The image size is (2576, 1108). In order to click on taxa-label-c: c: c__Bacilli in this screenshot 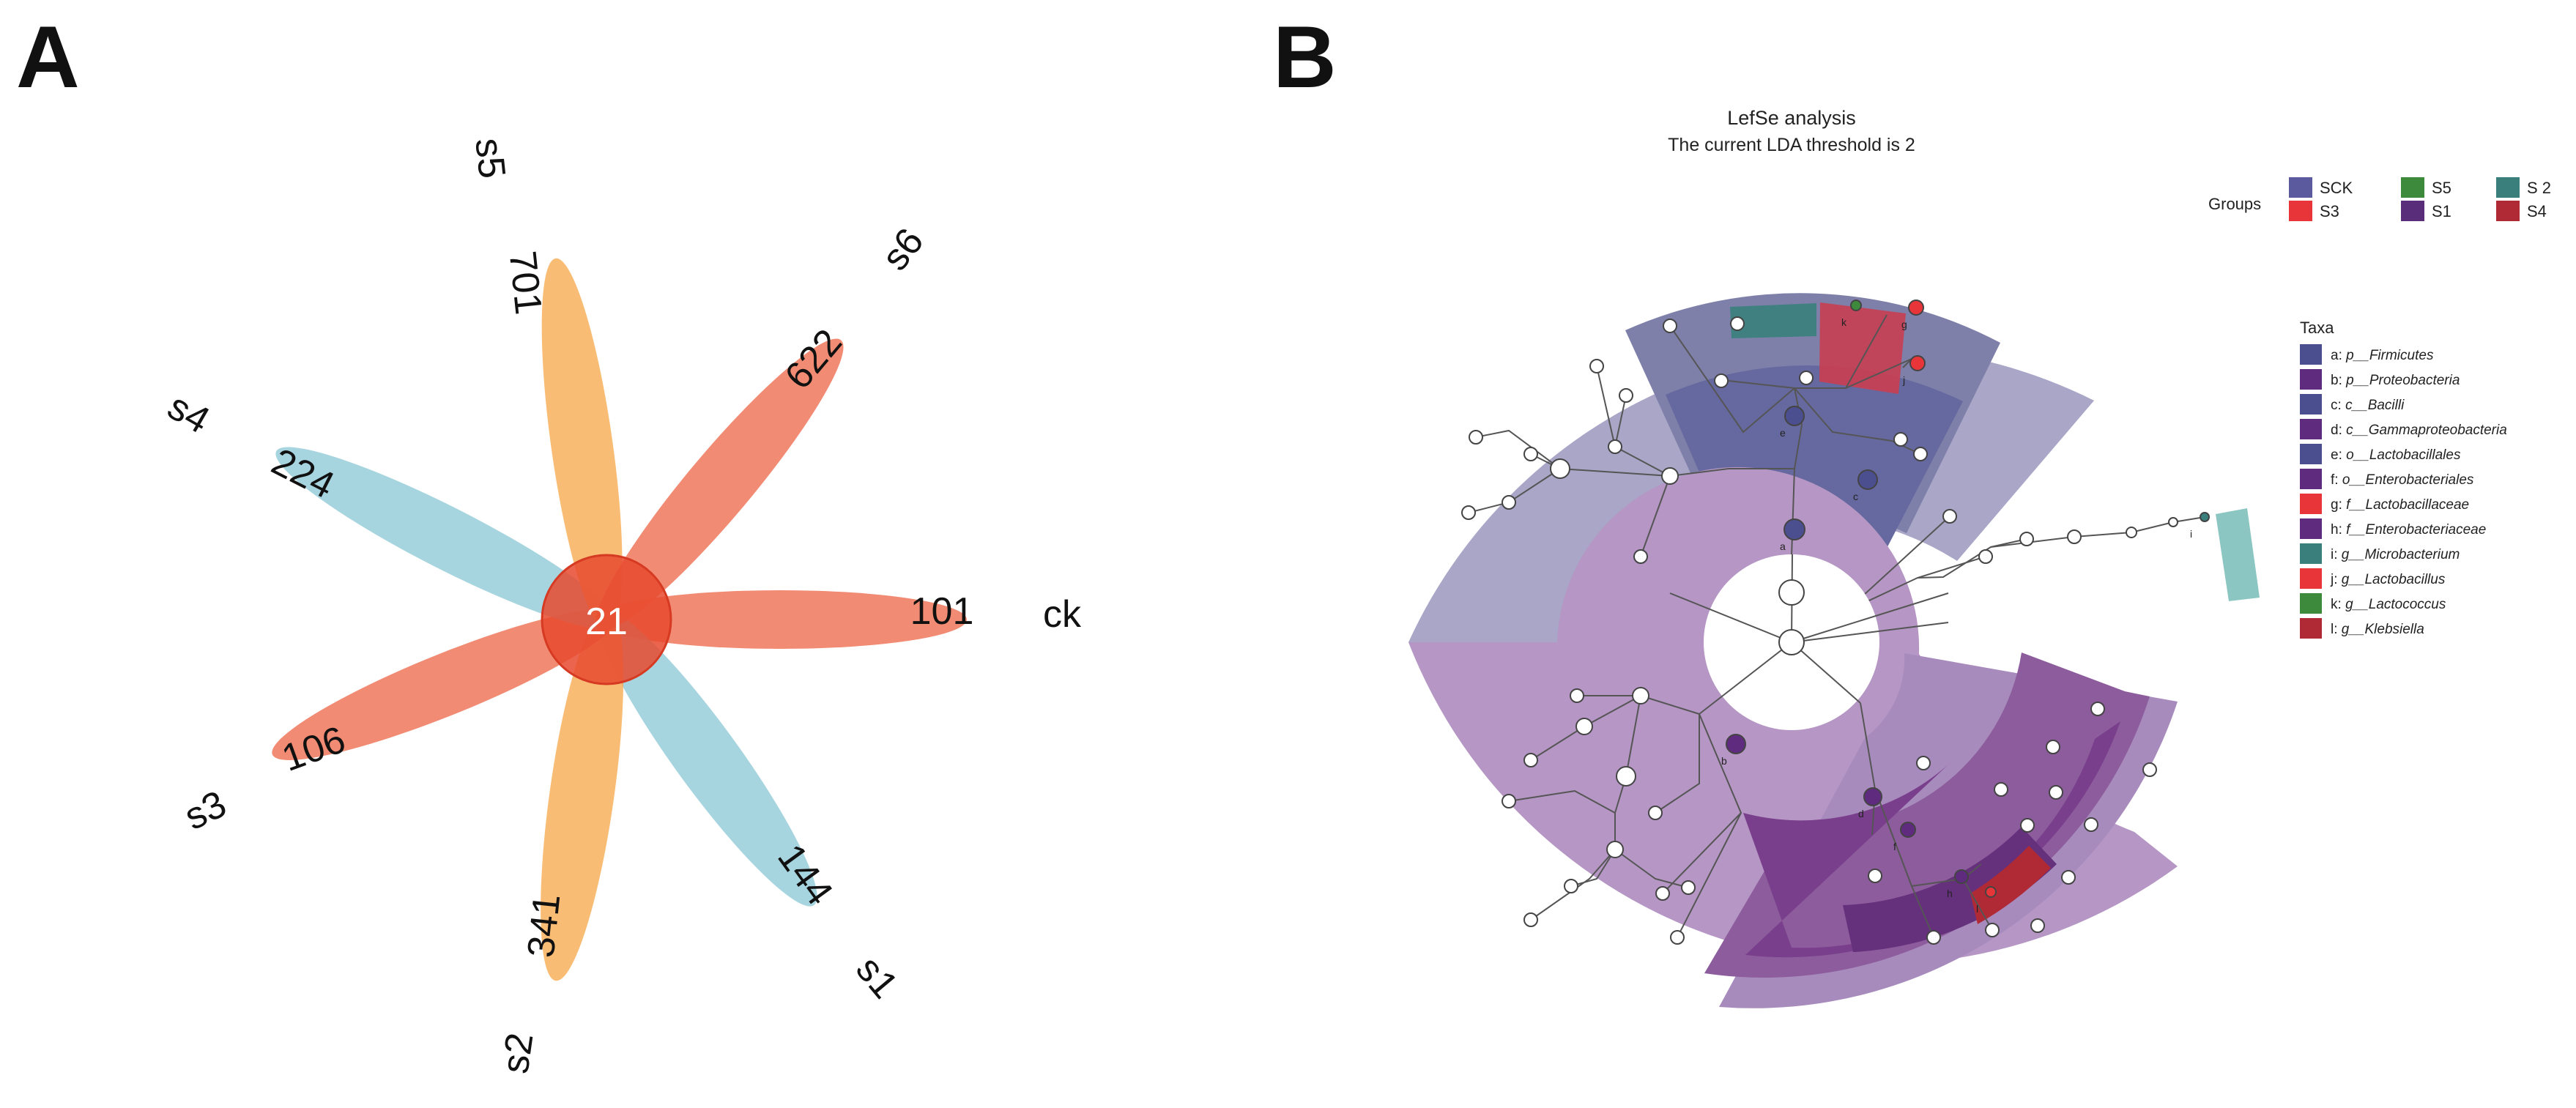, I will do `click(2368, 405)`.